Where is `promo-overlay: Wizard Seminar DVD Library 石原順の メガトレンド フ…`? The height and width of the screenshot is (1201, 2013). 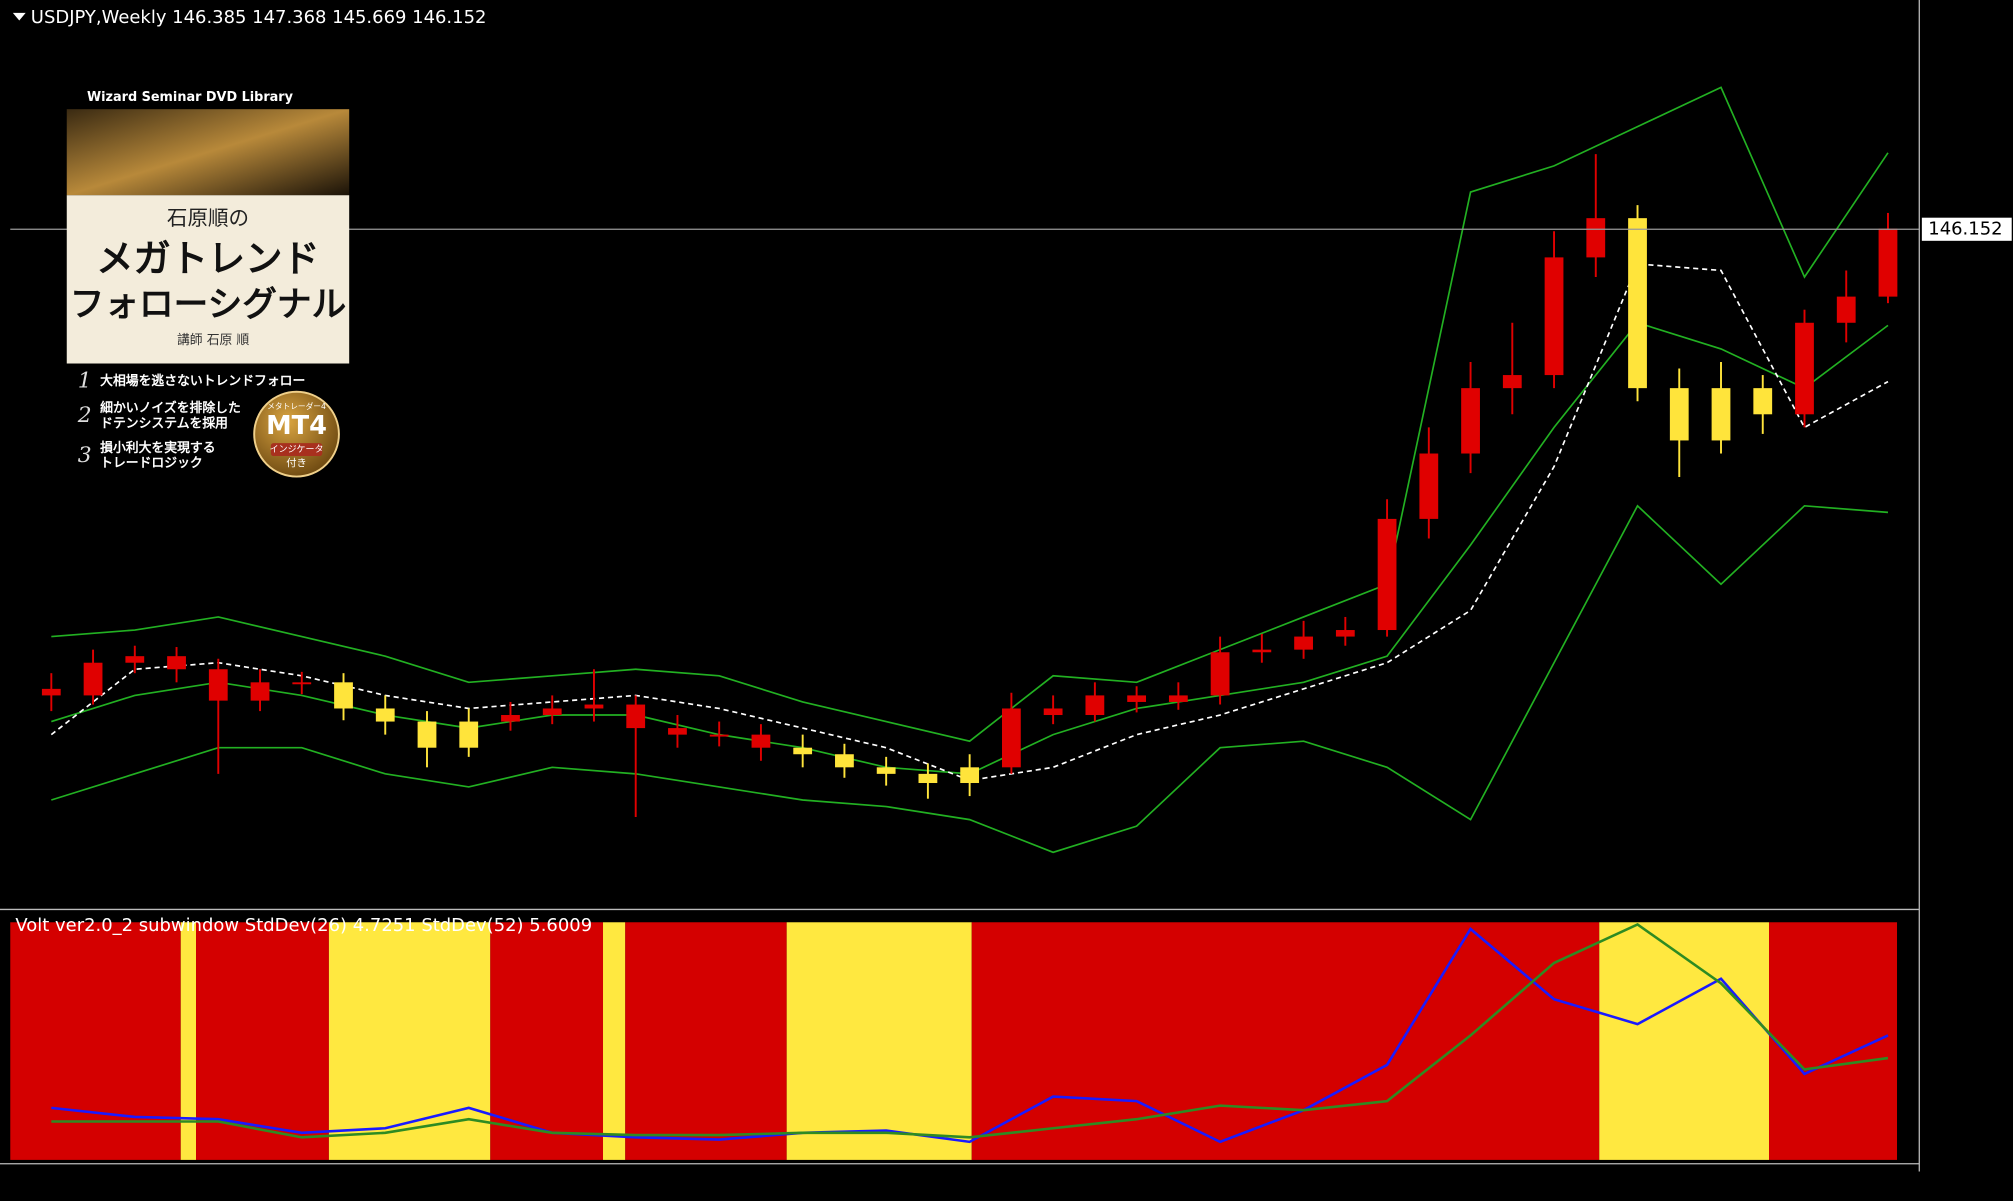
promo-overlay: Wizard Seminar DVD Library 石原順の メガトレンド フ… is located at coordinates (208, 282).